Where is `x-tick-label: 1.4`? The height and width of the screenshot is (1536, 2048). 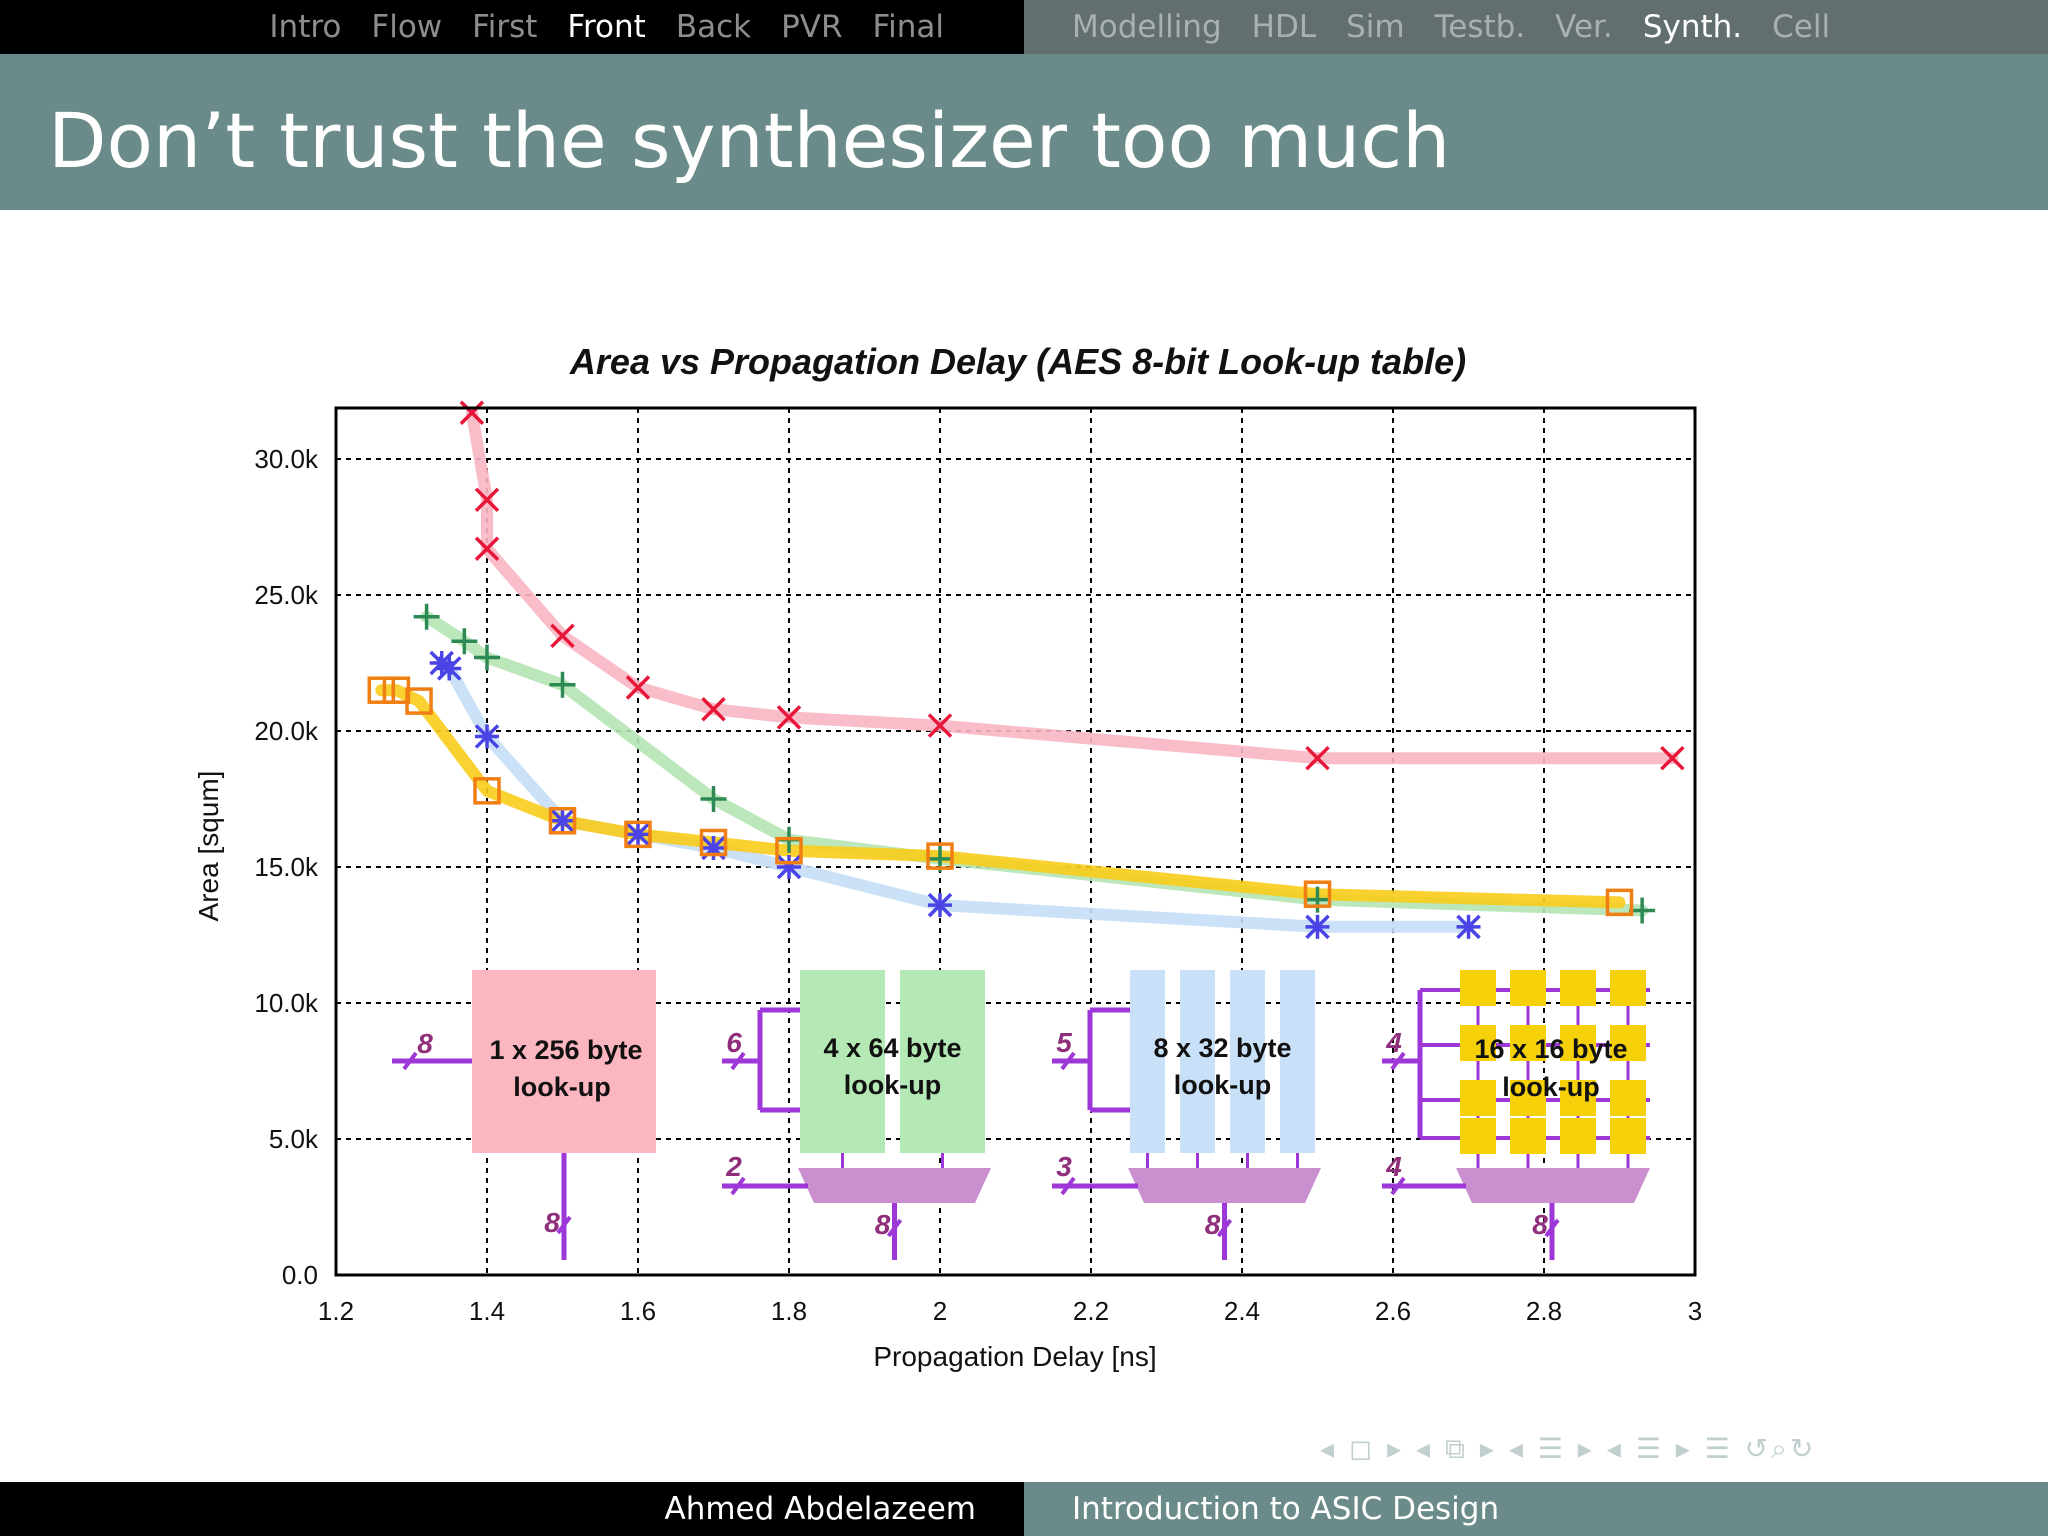 x-tick-label: 1.4 is located at coordinates (487, 1311).